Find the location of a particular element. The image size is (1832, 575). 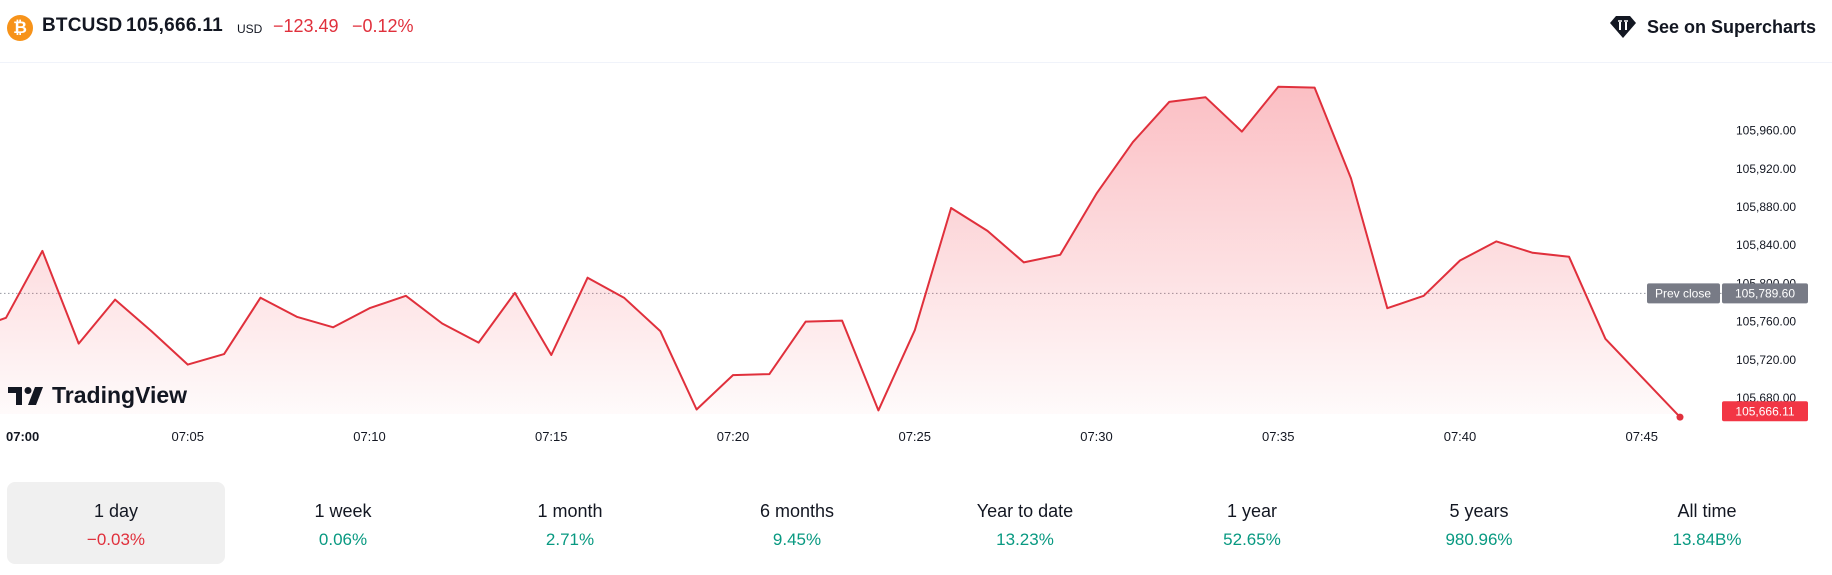

prev-close-value: 105,789.60 is located at coordinates (1765, 293).